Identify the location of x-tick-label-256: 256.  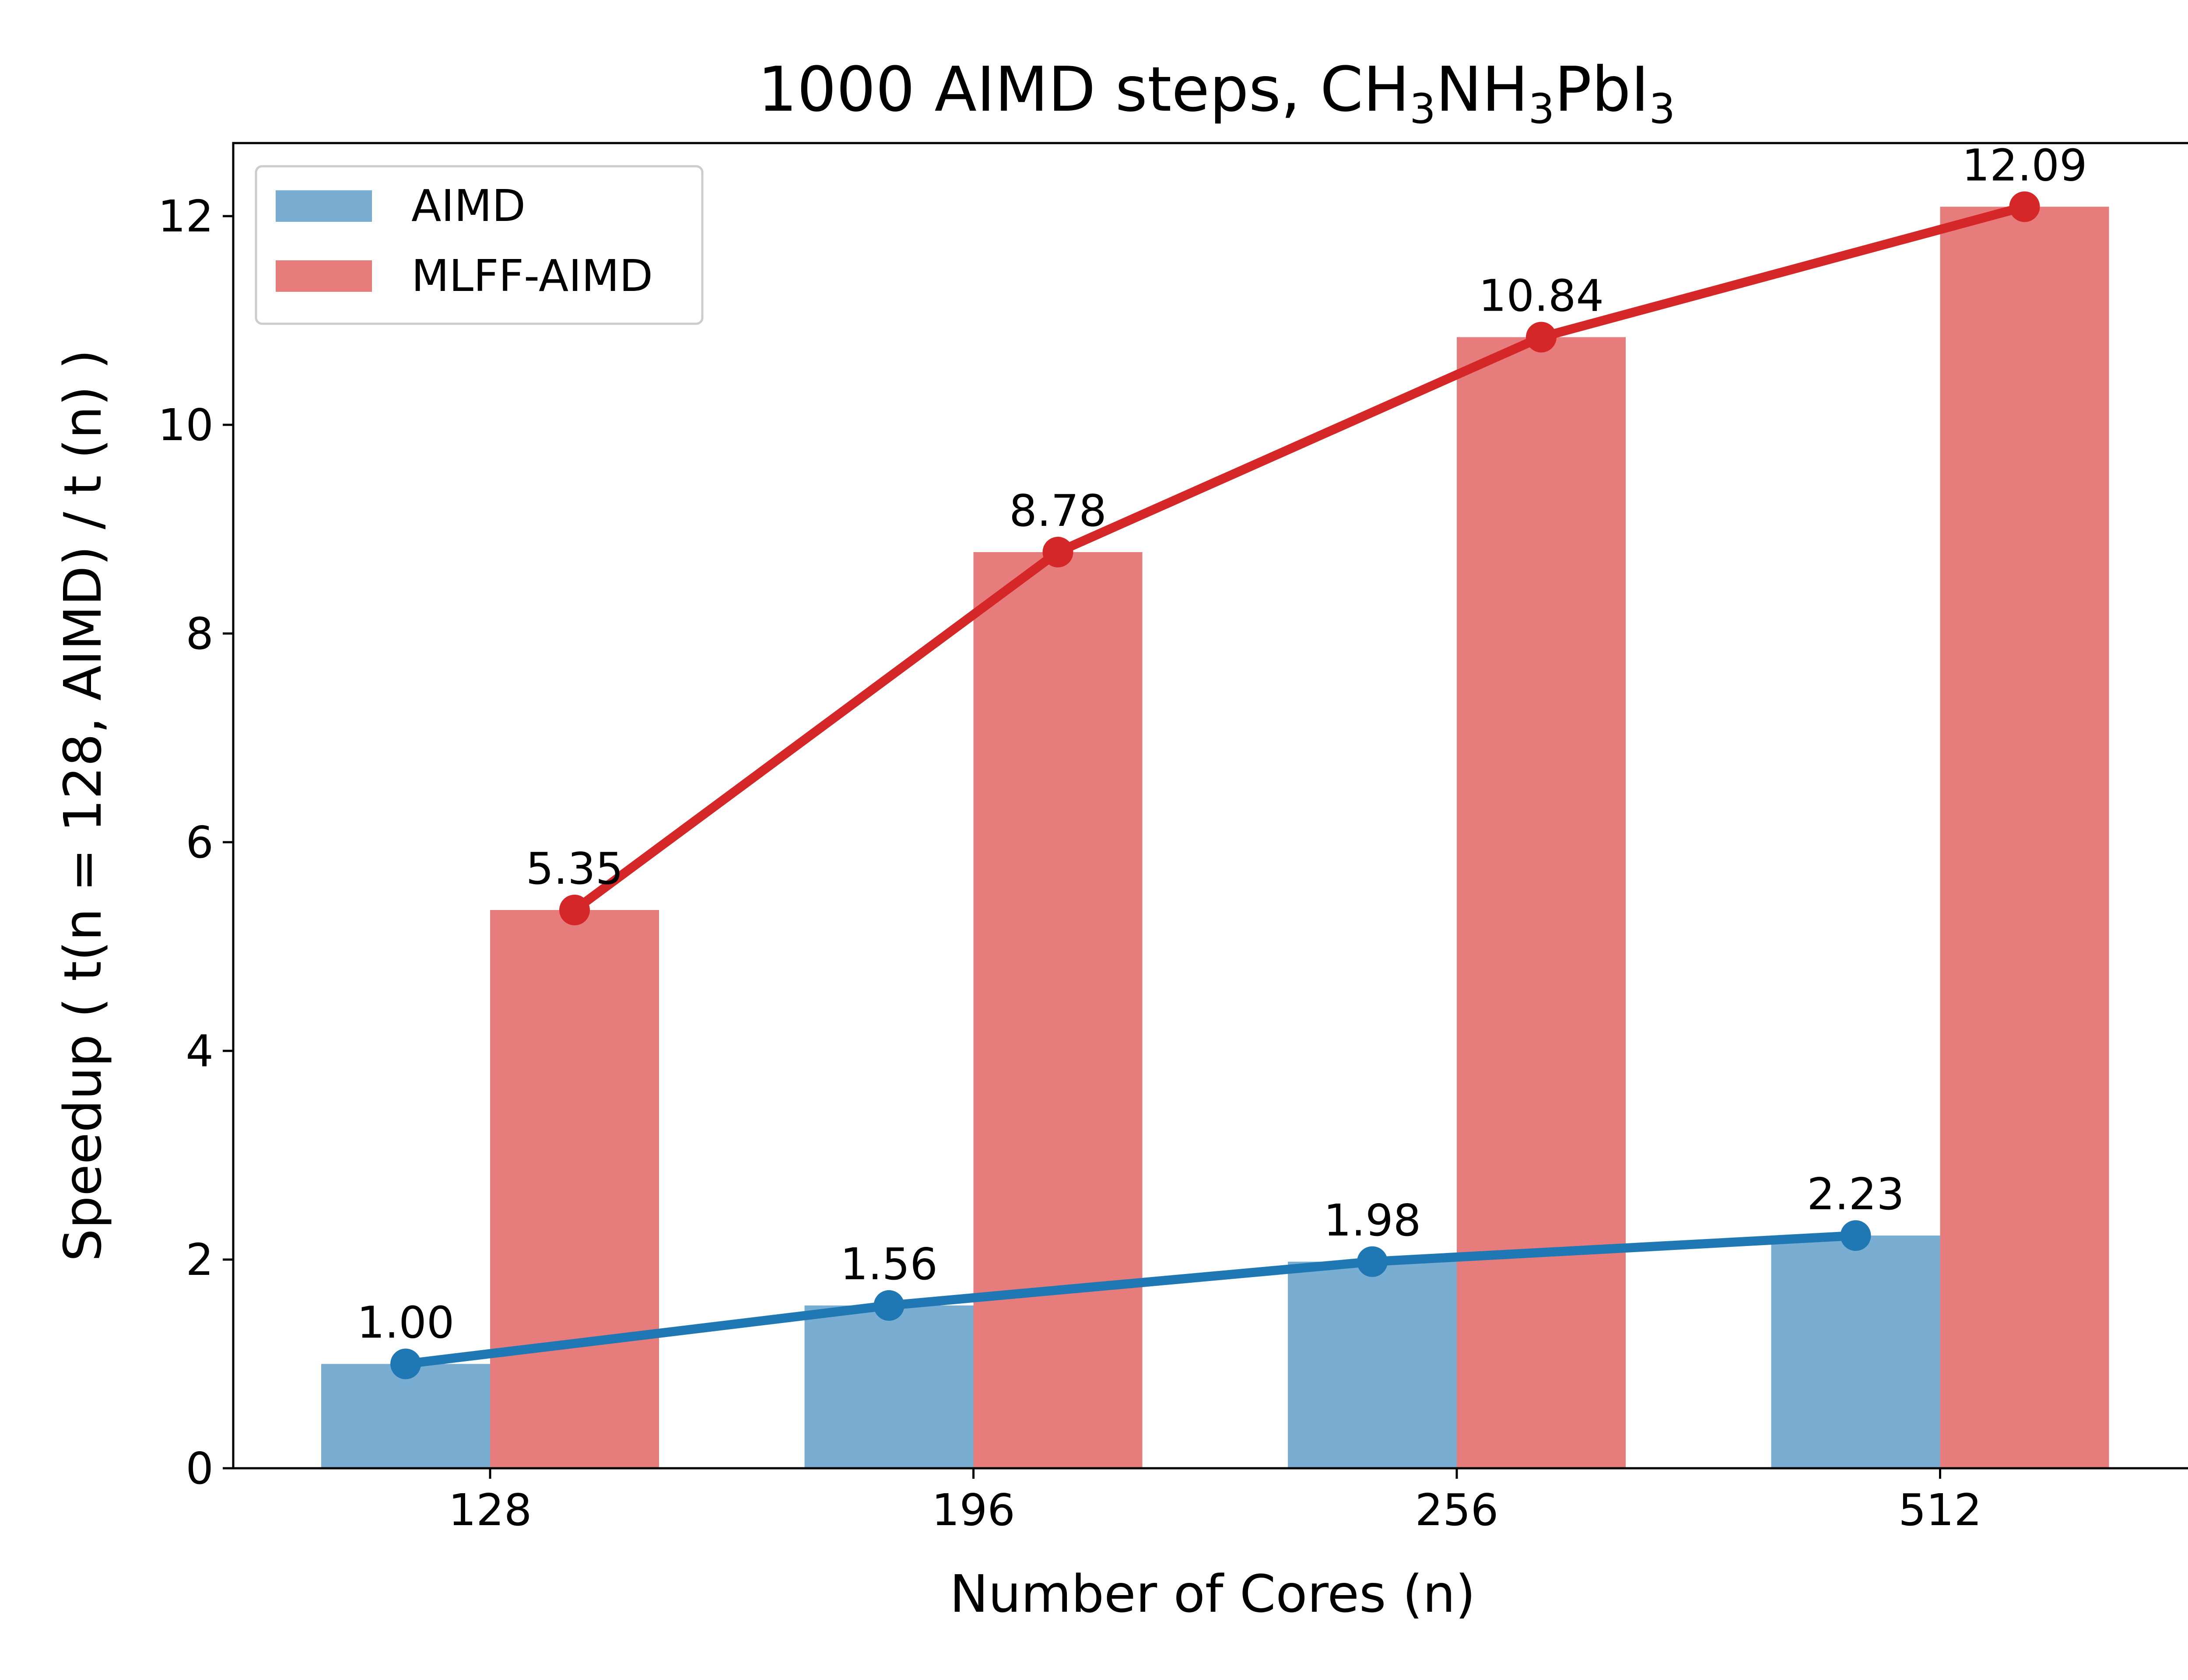
(1457, 1510).